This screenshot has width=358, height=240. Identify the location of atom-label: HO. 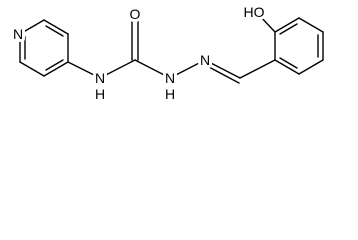
(254, 12).